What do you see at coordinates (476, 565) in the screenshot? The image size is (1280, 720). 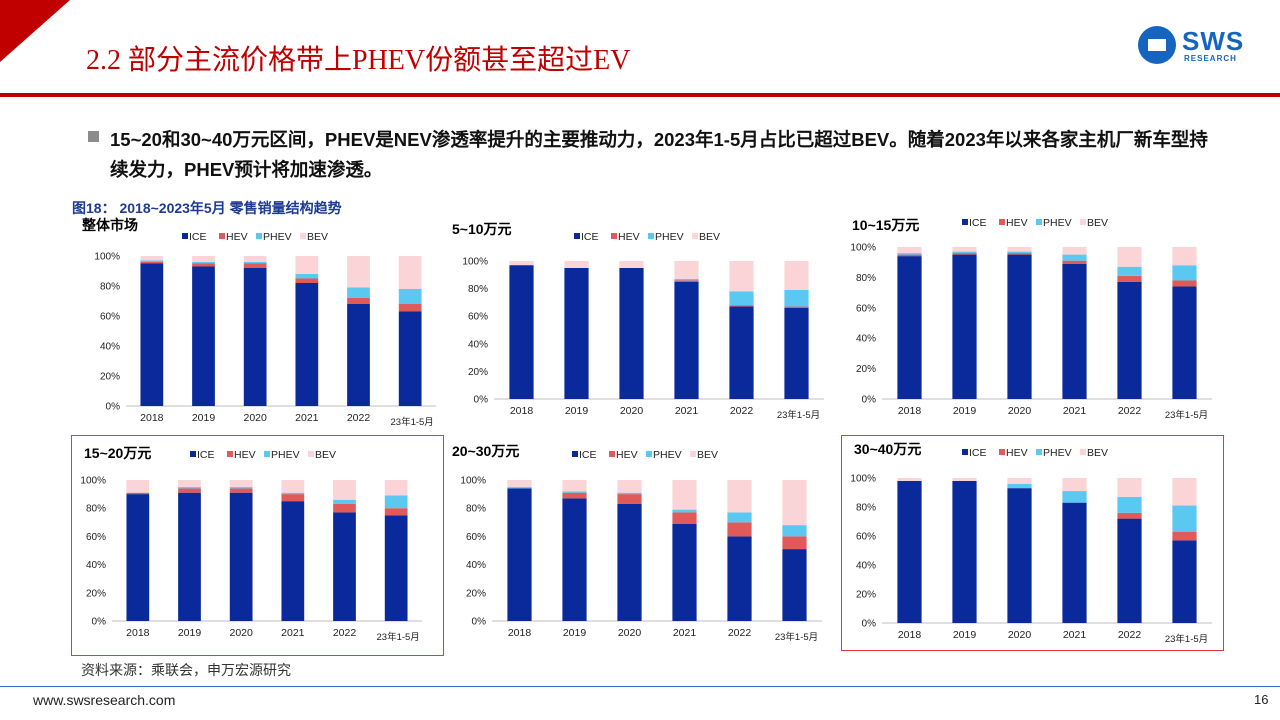 I see `y-tick-label: 40%` at bounding box center [476, 565].